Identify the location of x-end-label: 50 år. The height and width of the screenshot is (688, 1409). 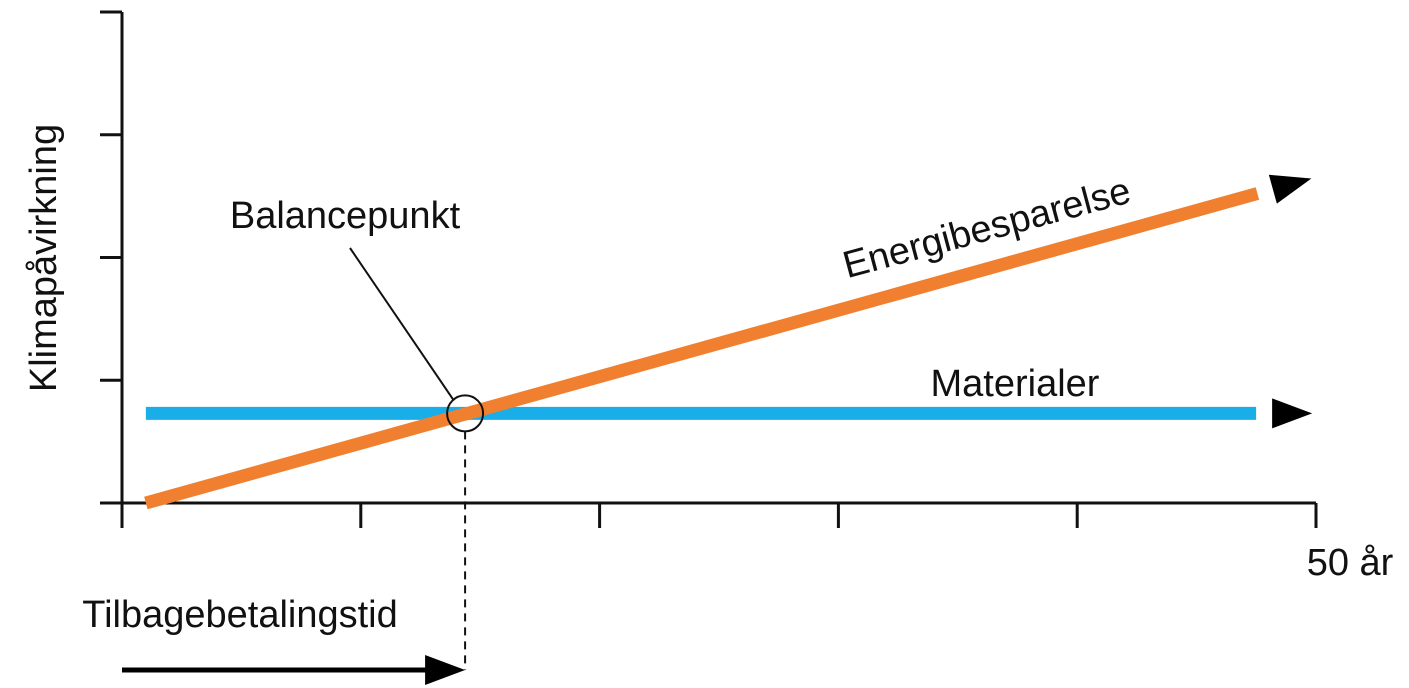
(1350, 563).